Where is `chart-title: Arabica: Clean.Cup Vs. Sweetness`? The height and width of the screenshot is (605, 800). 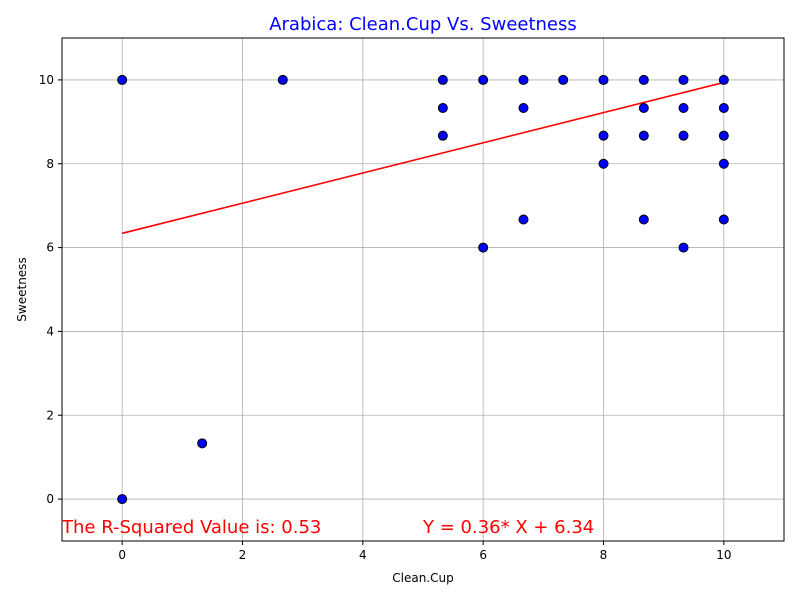
chart-title: Arabica: Clean.Cup Vs. Sweetness is located at coordinates (423, 24).